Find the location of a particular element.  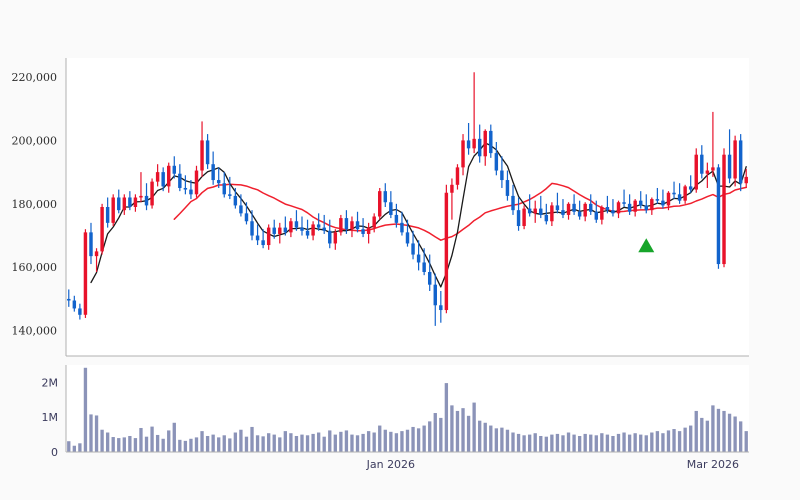

buy-marker-triangle is located at coordinates (646, 245).